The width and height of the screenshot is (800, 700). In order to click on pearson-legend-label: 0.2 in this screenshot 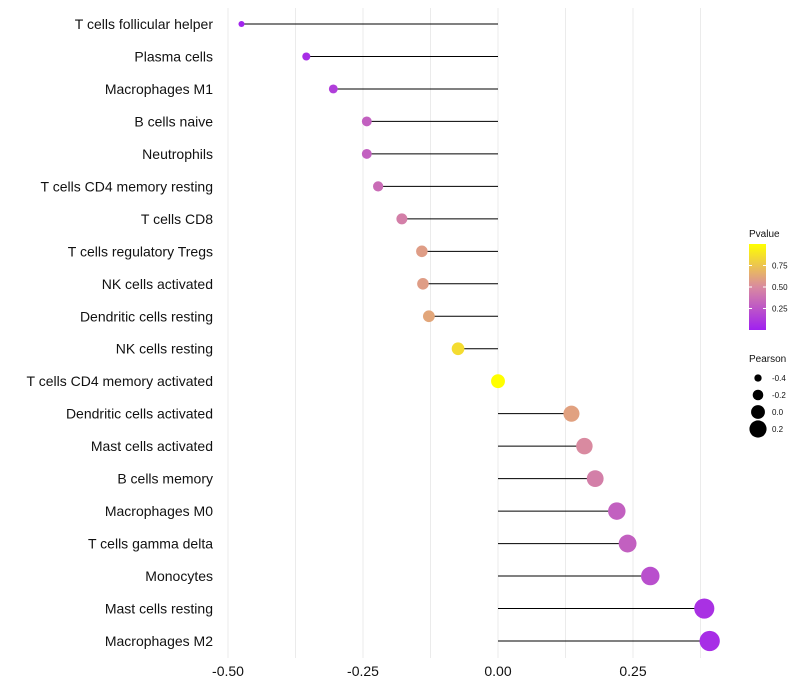, I will do `click(778, 429)`.